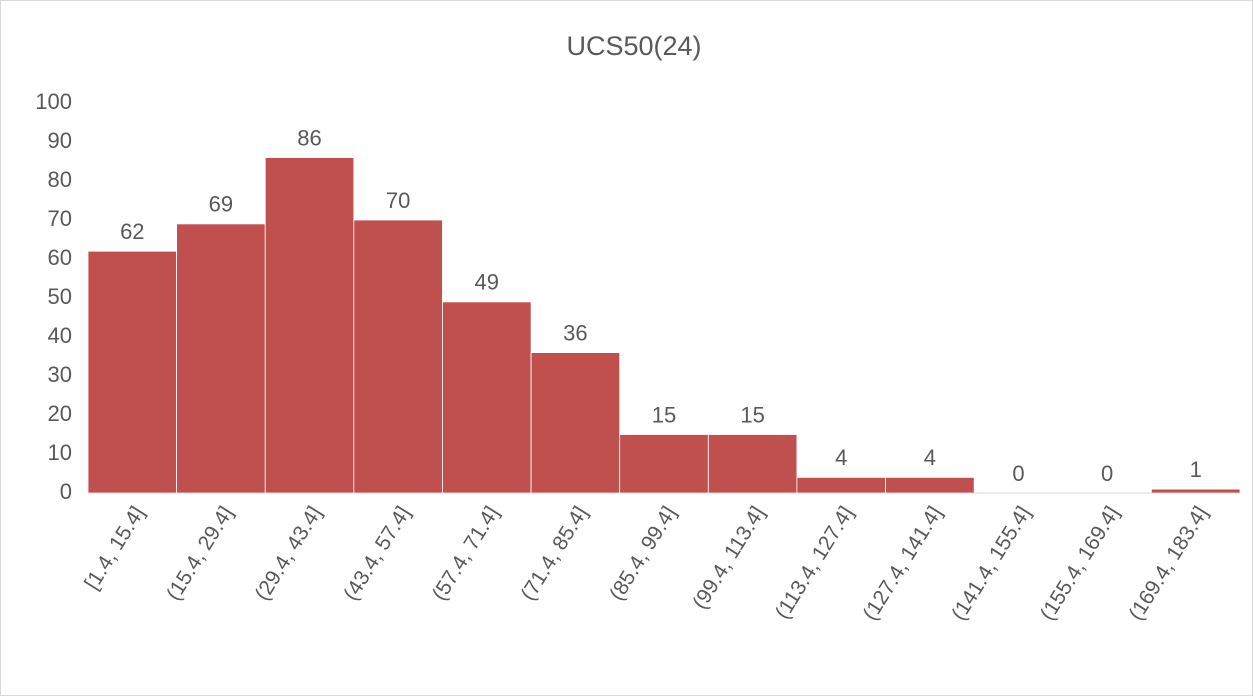 This screenshot has height=696, width=1253. What do you see at coordinates (60, 257) in the screenshot?
I see `y-tick-label: 60` at bounding box center [60, 257].